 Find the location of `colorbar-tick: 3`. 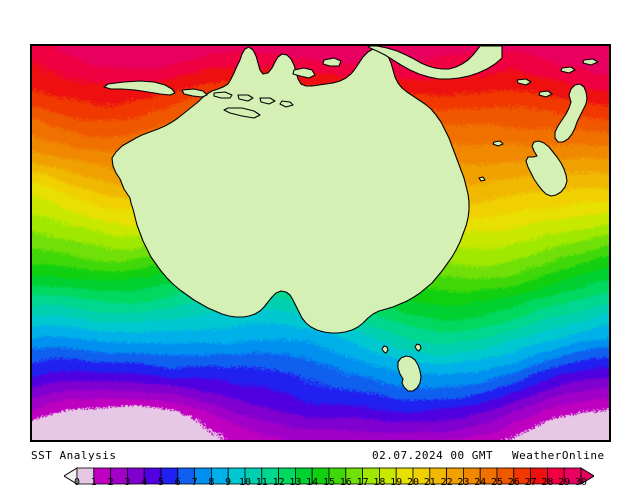

colorbar-tick: 3 is located at coordinates (127, 482).